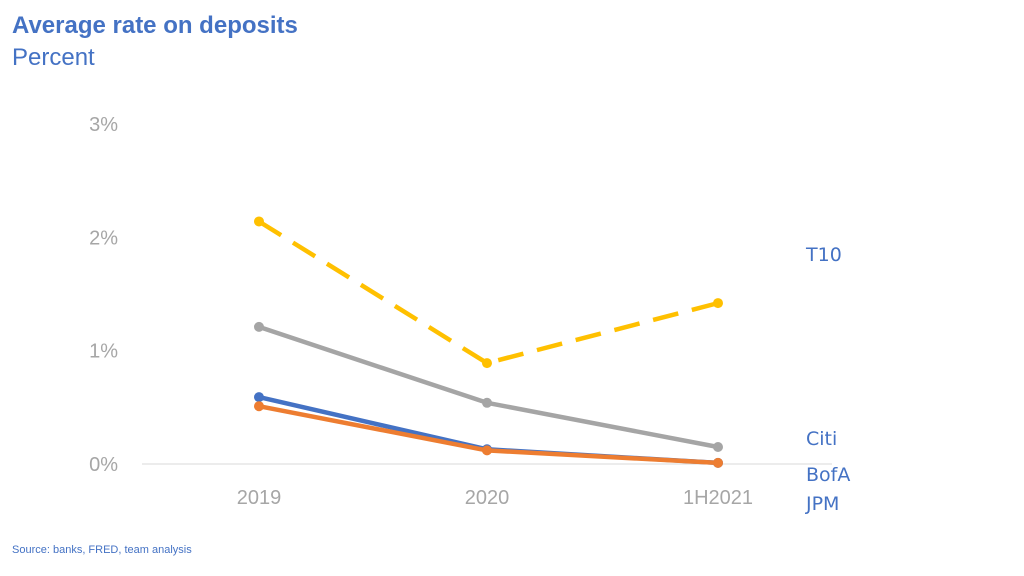 The height and width of the screenshot is (576, 1024). What do you see at coordinates (488, 387) in the screenshot?
I see `series-line-citi` at bounding box center [488, 387].